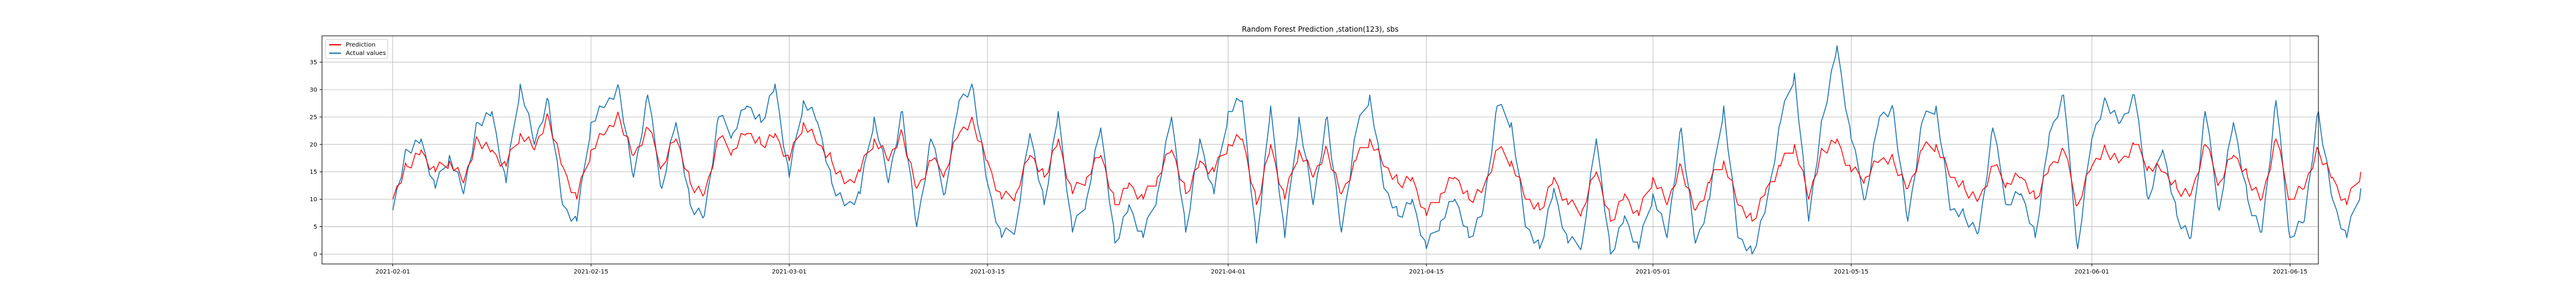  What do you see at coordinates (1653, 272) in the screenshot?
I see `x-tick-label: 2021-05-01` at bounding box center [1653, 272].